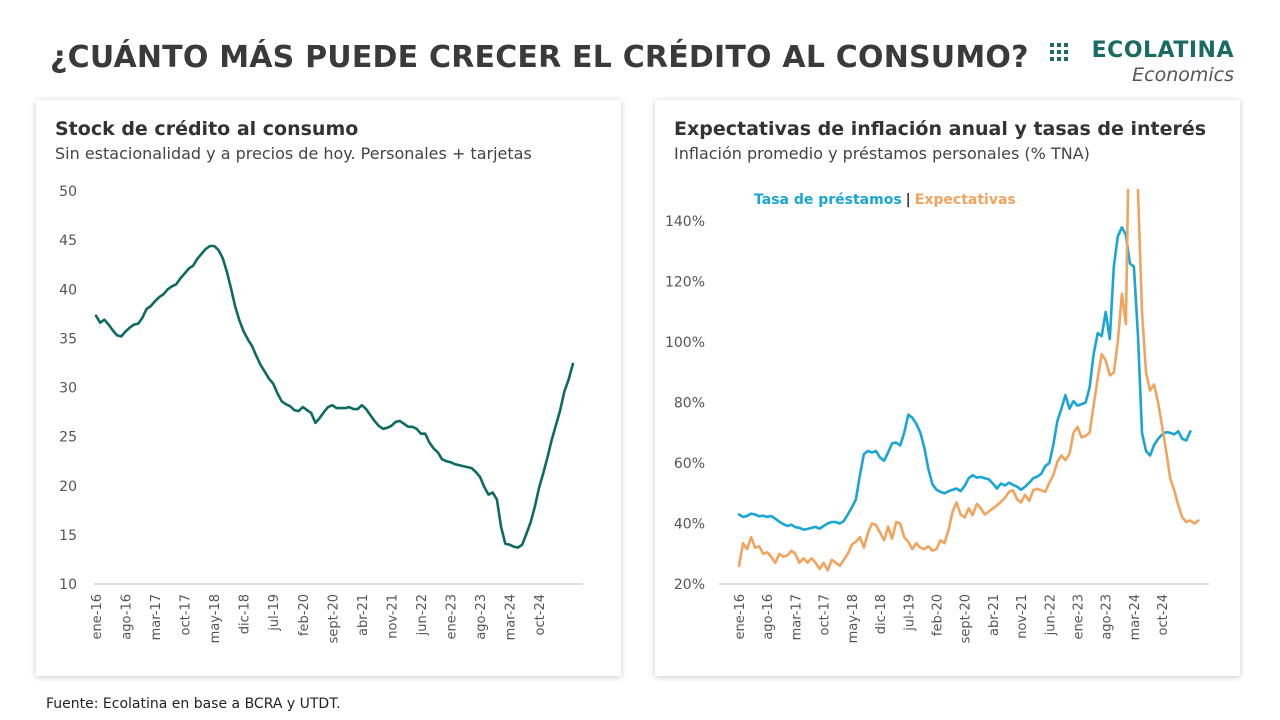 The width and height of the screenshot is (1280, 720). What do you see at coordinates (68, 241) in the screenshot?
I see `y-tick-label: 45` at bounding box center [68, 241].